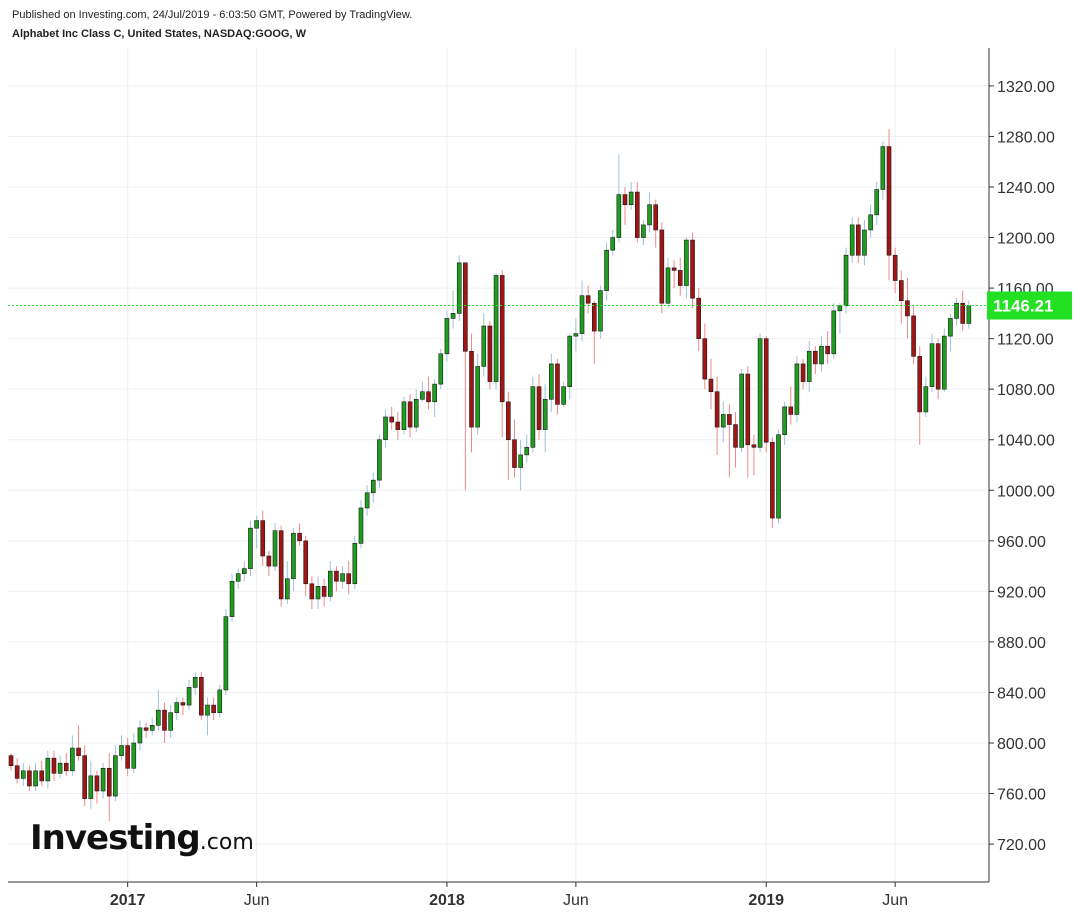 Image resolution: width=1080 pixels, height=916 pixels. I want to click on y-tick-label: 1320.00, so click(1026, 87).